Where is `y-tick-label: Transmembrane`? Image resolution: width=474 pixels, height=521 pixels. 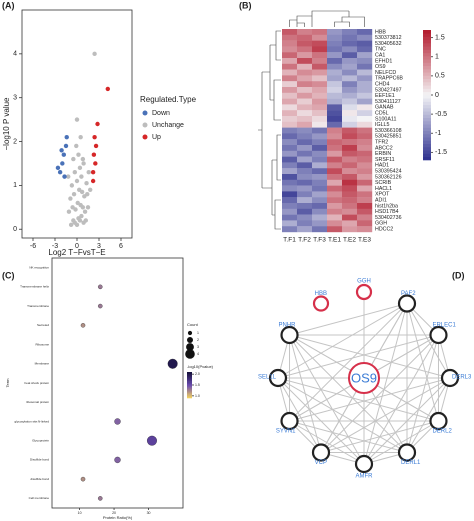
y-tick-label: Transmembrane is located at coordinates (38, 306).